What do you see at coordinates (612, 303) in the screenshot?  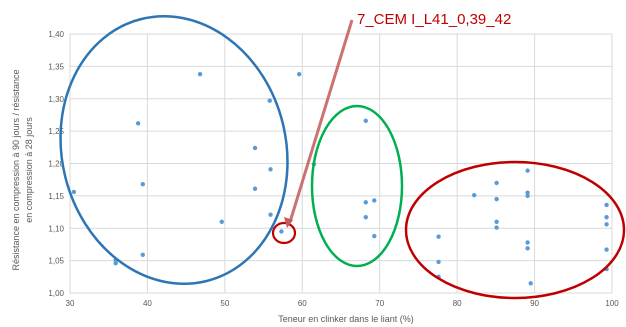 I see `x-tick-label: 100` at bounding box center [612, 303].